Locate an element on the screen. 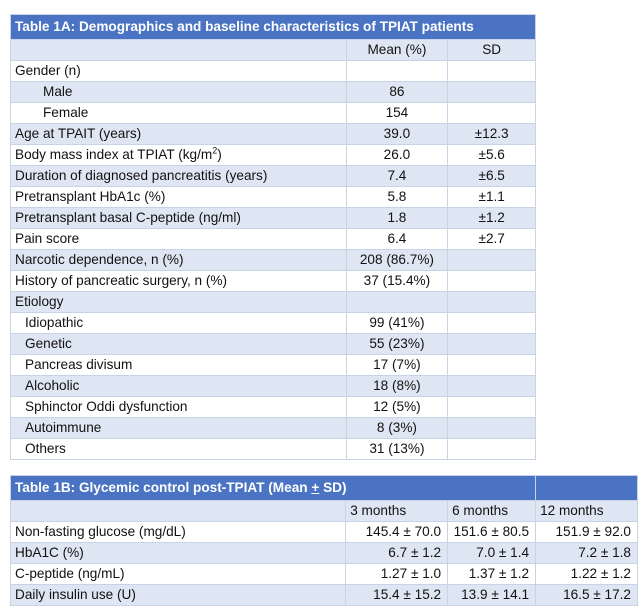 The width and height of the screenshot is (642, 609). row-sd: ±12.3 is located at coordinates (491, 134).